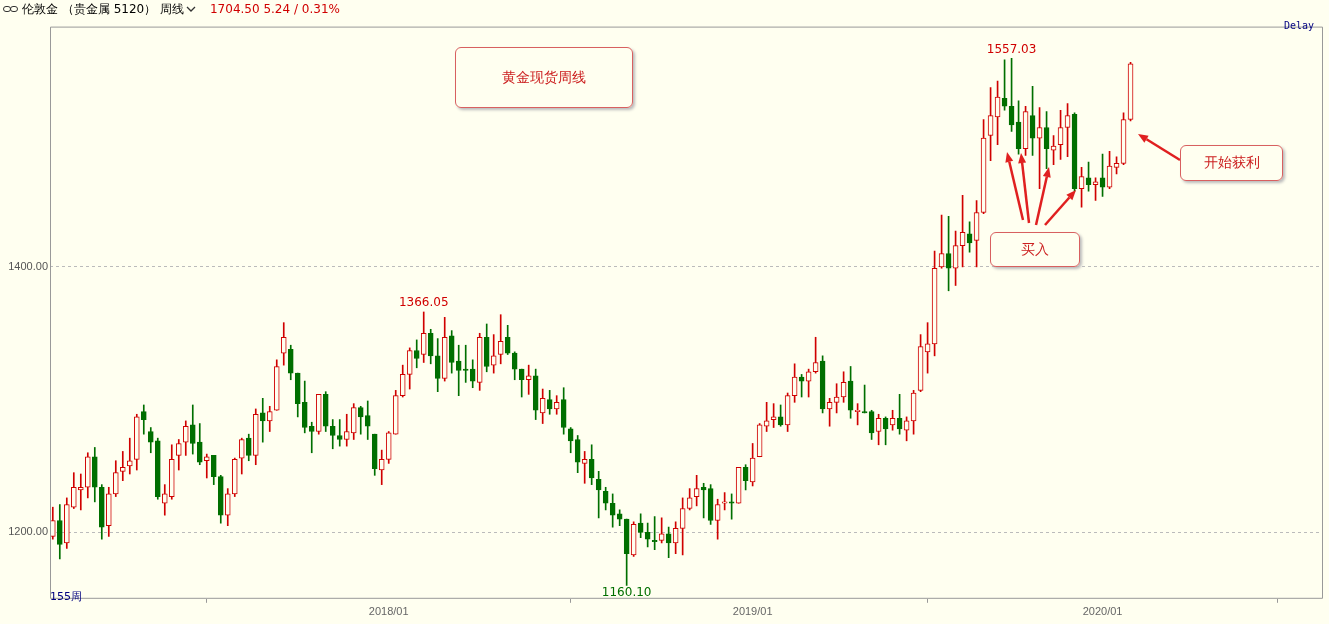 Image resolution: width=1329 pixels, height=624 pixels. I want to click on x-tick-label: 2019/01, so click(752, 611).